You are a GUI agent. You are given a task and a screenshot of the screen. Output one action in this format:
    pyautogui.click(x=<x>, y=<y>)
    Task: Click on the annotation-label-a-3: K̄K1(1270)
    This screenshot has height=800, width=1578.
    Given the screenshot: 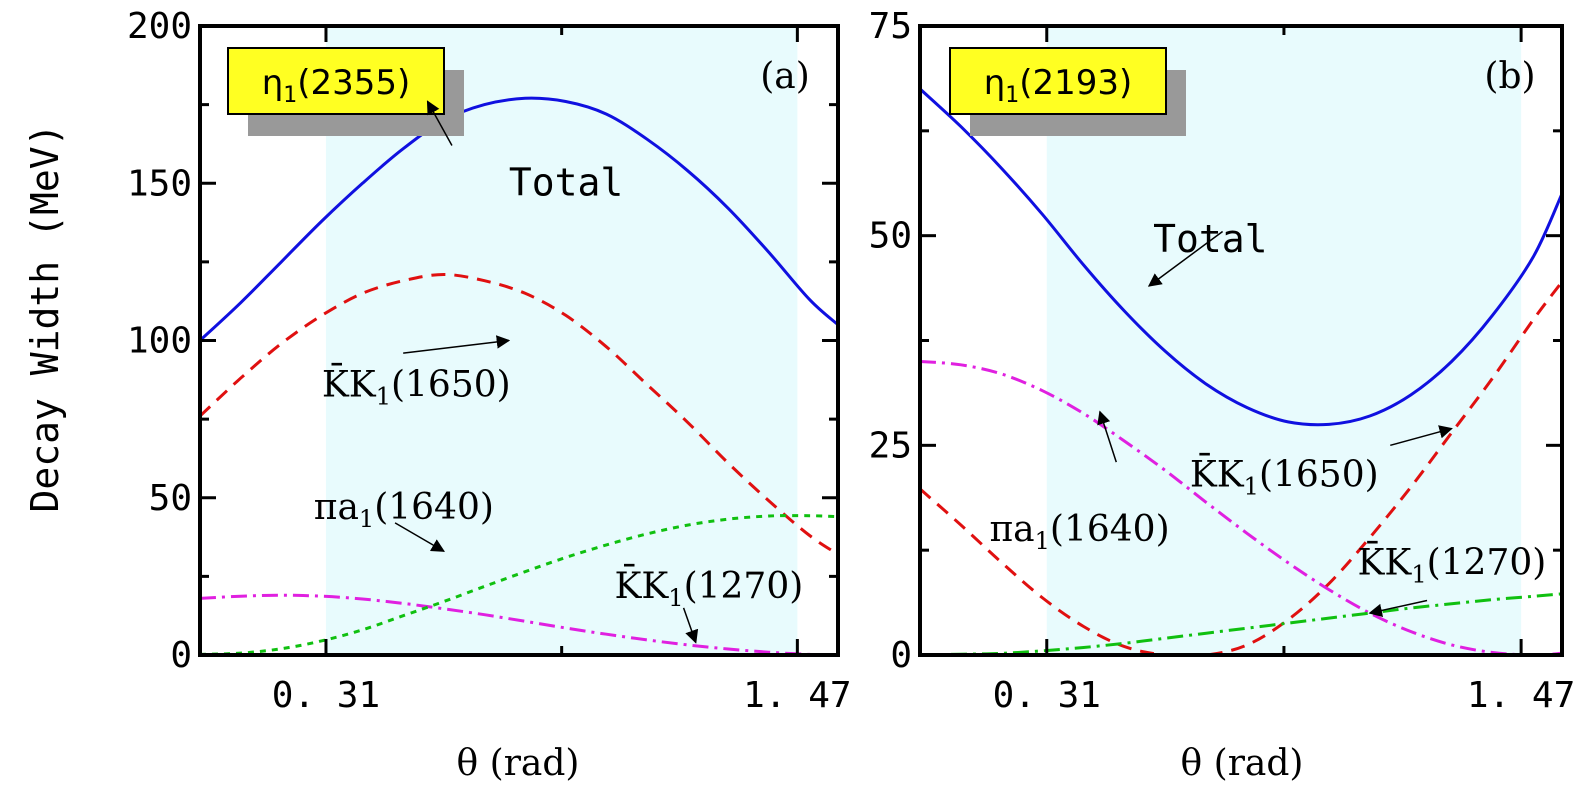 What is the action you would take?
    pyautogui.click(x=708, y=588)
    